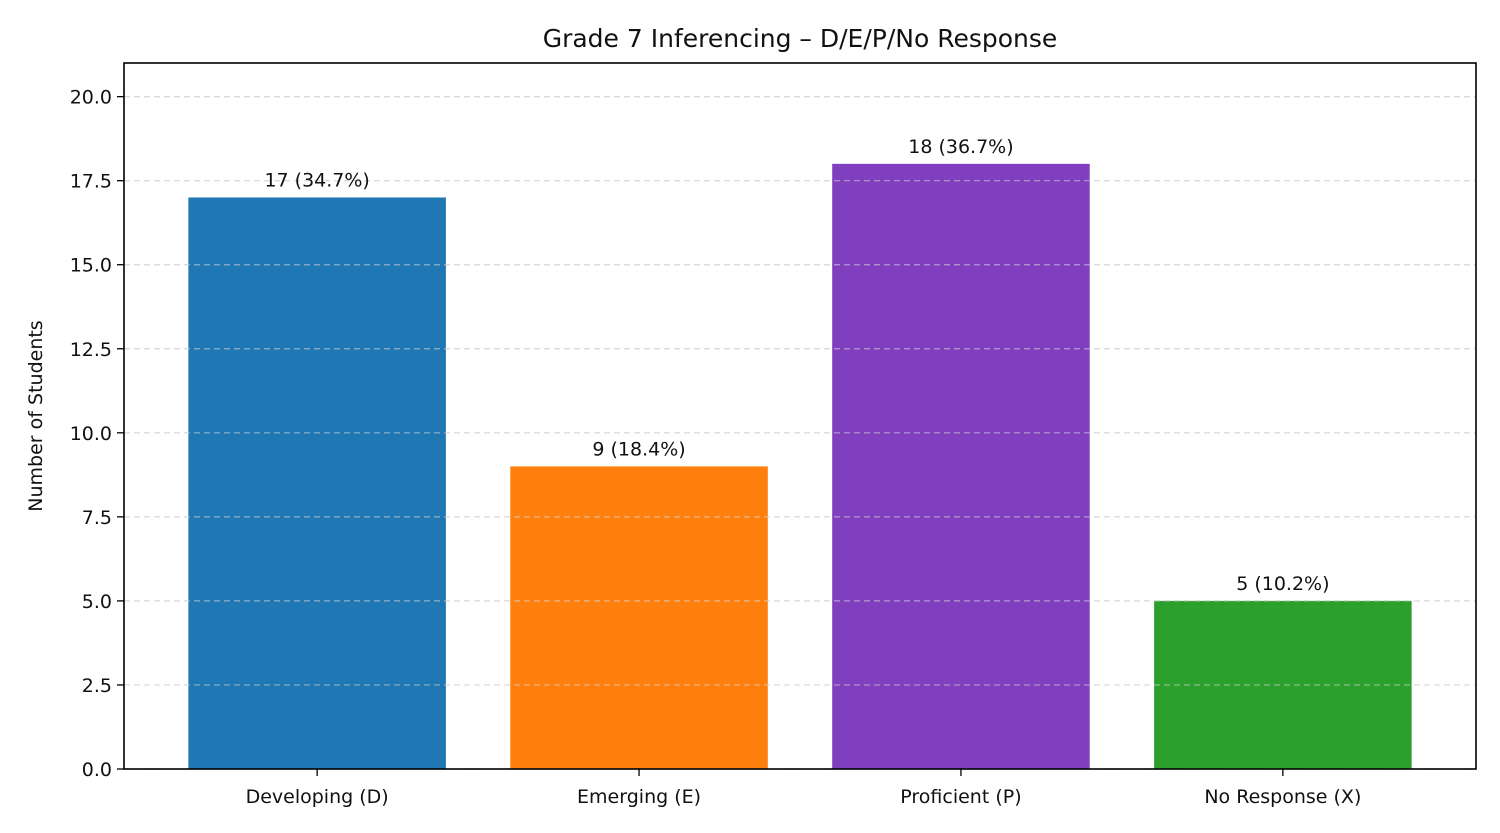  Describe the element at coordinates (638, 449) in the screenshot. I see `bar-data-label: 9 (18.4%)` at that location.